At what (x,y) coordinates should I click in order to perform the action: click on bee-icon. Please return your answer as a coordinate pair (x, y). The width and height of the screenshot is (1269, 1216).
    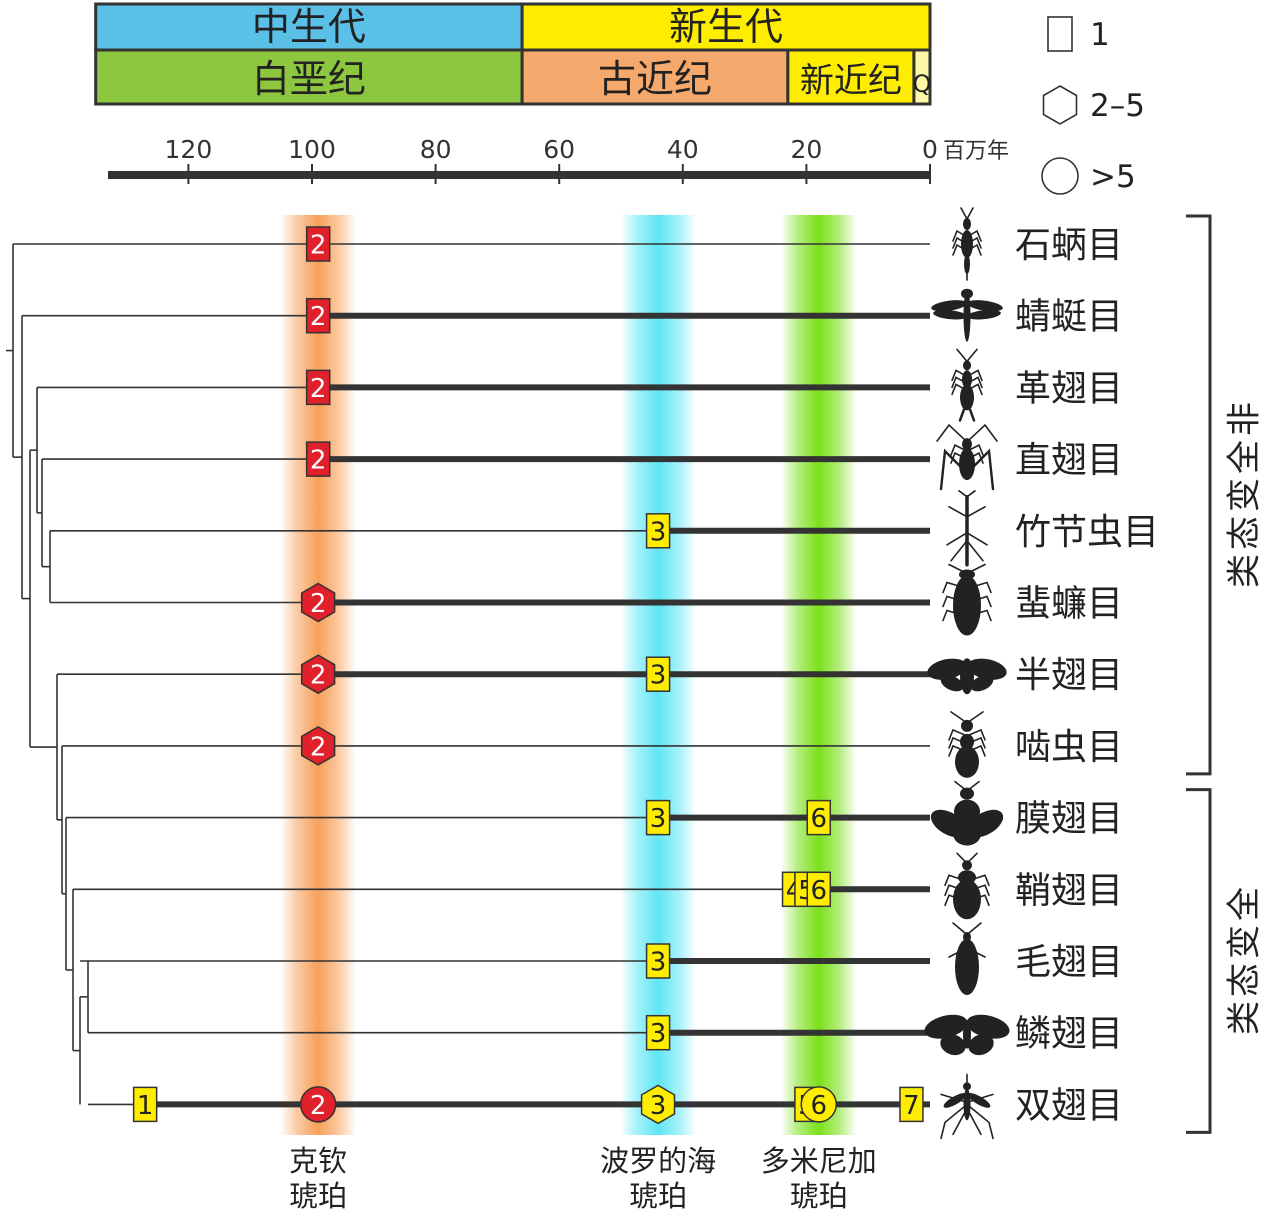
    Looking at the image, I should click on (967, 813).